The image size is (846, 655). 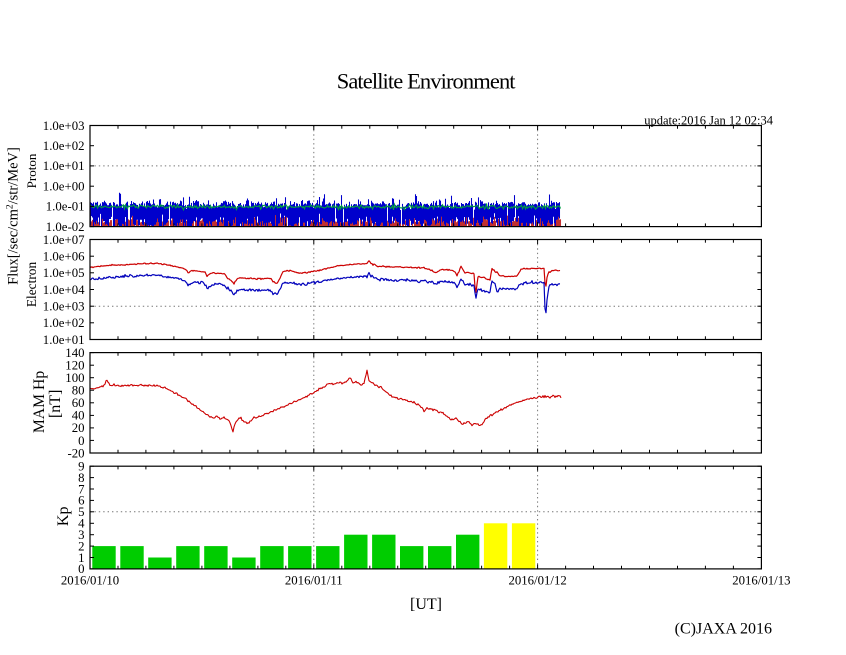 What do you see at coordinates (74, 366) in the screenshot?
I see `svg-text: 120` at bounding box center [74, 366].